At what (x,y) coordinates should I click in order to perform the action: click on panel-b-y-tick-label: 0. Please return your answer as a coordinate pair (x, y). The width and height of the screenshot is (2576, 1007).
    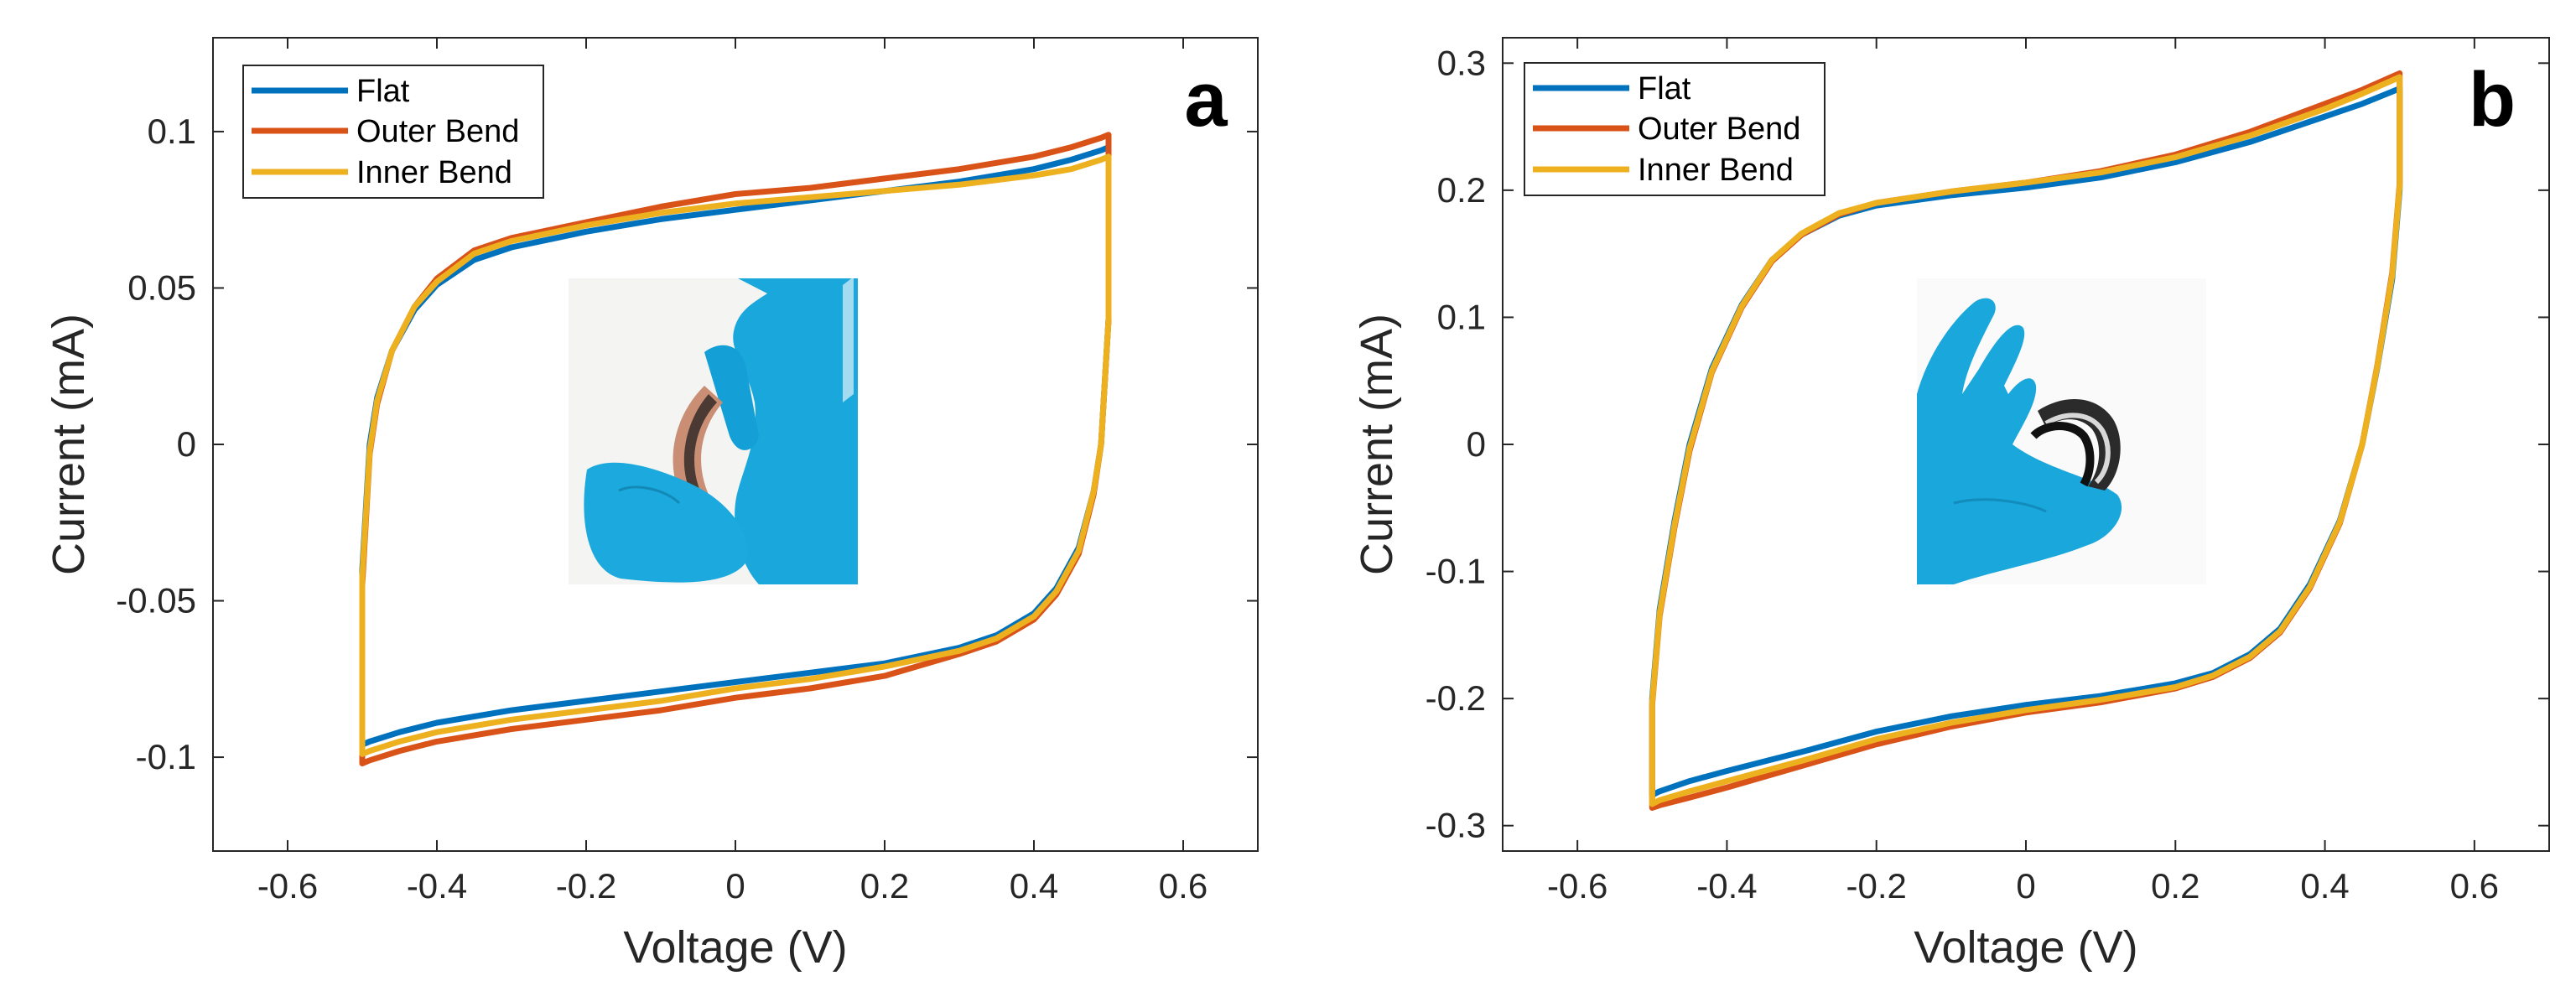
    Looking at the image, I should click on (1476, 444).